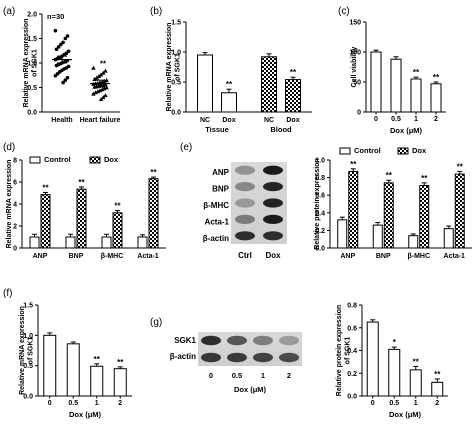 This screenshot has width=474, height=426. What do you see at coordinates (61, 120) in the screenshot?
I see `x-tick-label: Health` at bounding box center [61, 120].